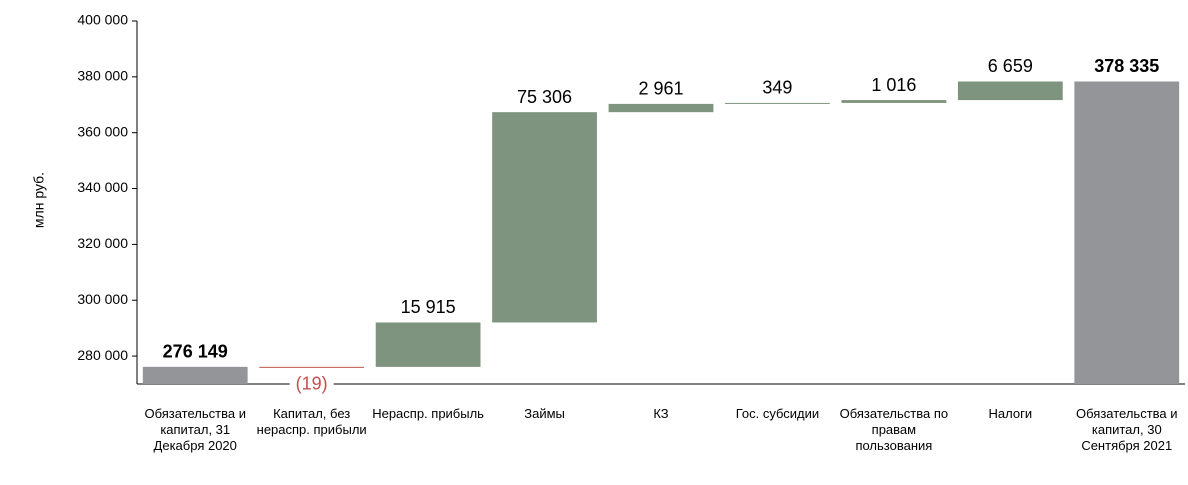 The width and height of the screenshot is (1188, 485). I want to click on x-tick-label: Гос. субсидии, so click(777, 413).